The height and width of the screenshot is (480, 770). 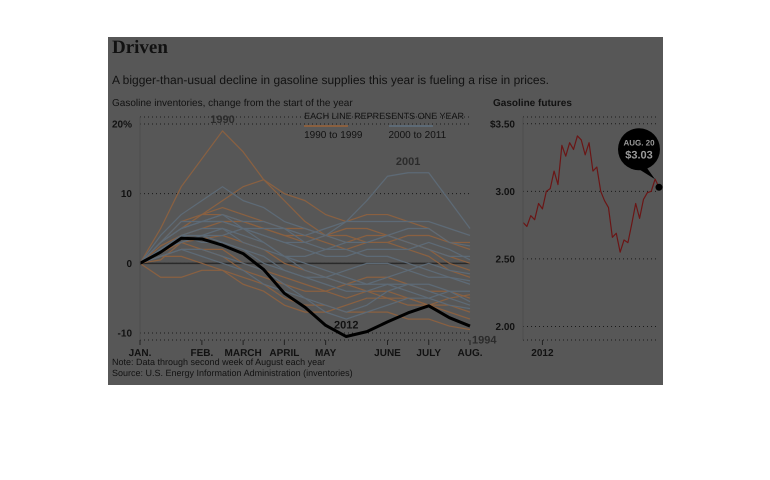 What do you see at coordinates (429, 353) in the screenshot?
I see `x-tick-label: JULY` at bounding box center [429, 353].